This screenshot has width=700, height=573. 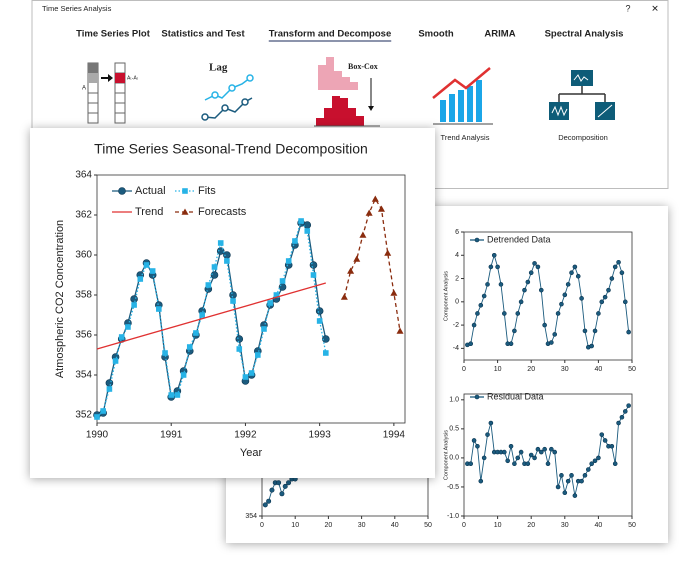 What do you see at coordinates (584, 34) in the screenshot?
I see `tab: Spectral Analysis` at bounding box center [584, 34].